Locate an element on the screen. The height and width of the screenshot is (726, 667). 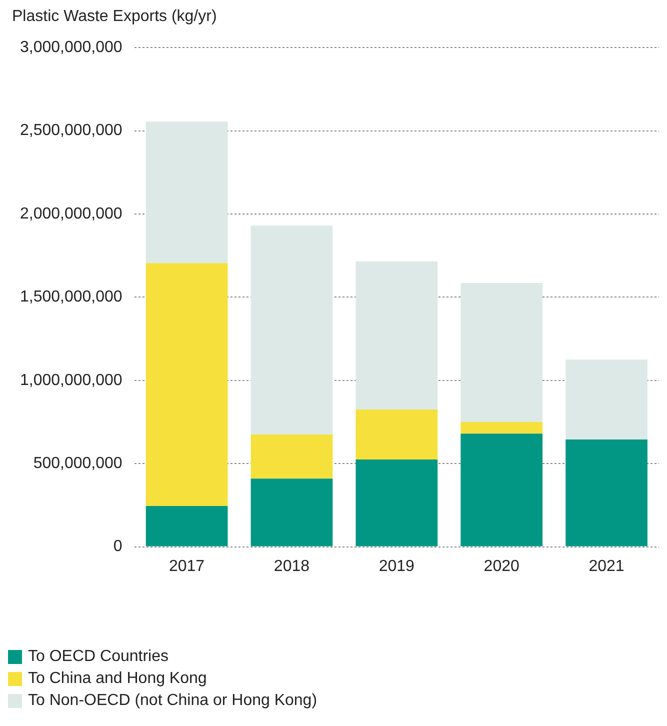
x-tick-label: 2019 is located at coordinates (396, 566).